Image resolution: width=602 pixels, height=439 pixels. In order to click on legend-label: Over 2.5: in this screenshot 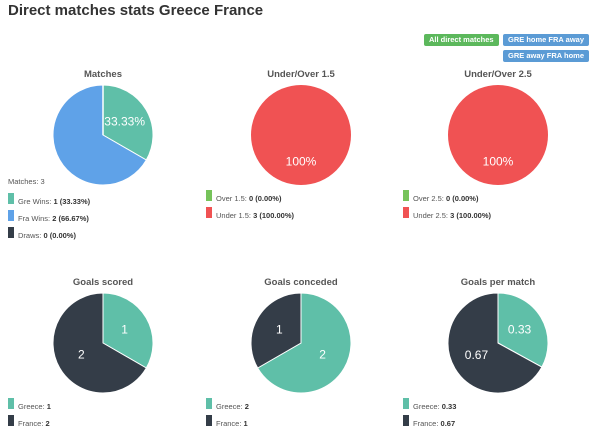, I will do `click(428, 198)`.